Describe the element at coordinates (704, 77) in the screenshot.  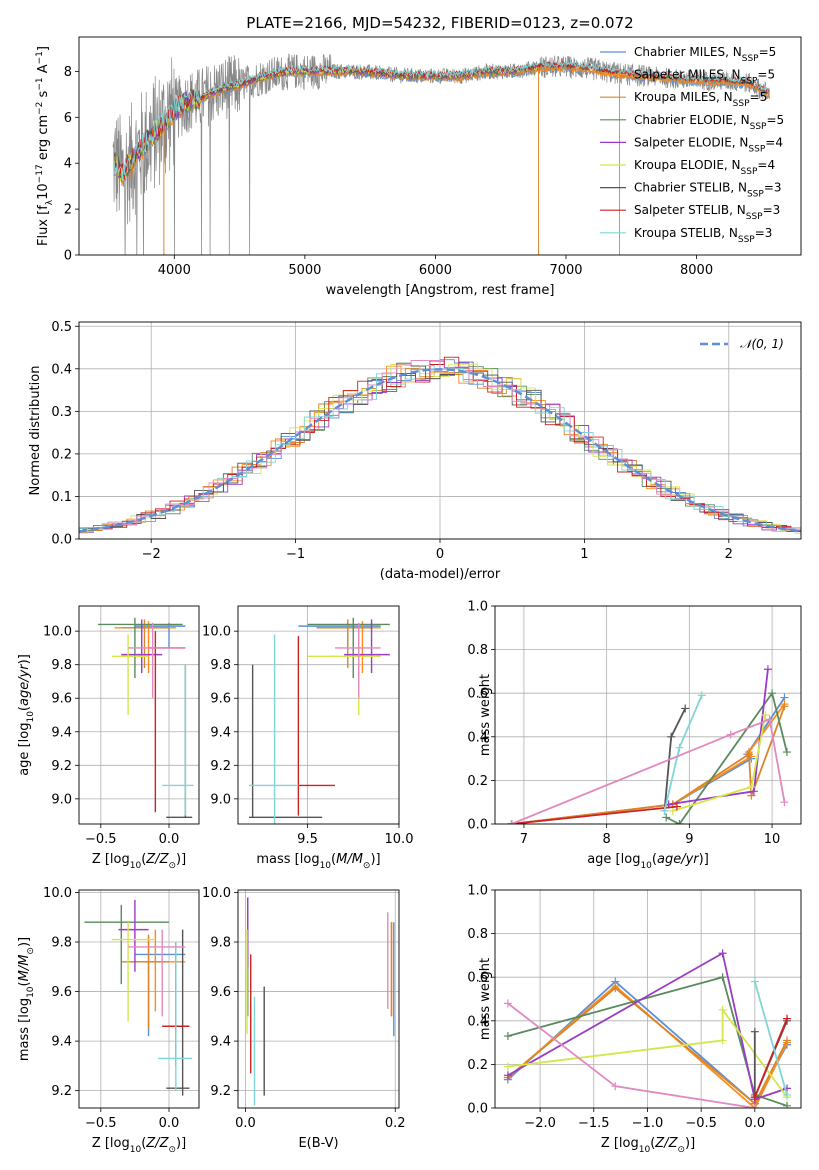
I see `legend-label: Salpeter MILES, NSSP=5` at that location.